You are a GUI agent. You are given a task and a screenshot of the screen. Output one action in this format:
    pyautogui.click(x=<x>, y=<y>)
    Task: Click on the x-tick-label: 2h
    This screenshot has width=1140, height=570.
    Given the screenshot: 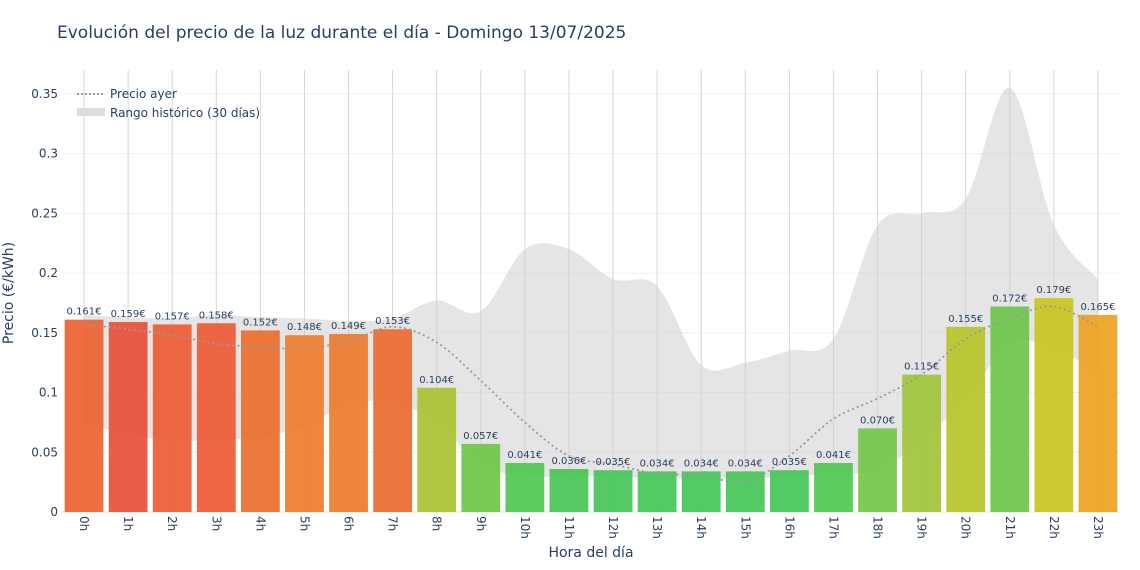 What is the action you would take?
    pyautogui.click(x=172, y=523)
    